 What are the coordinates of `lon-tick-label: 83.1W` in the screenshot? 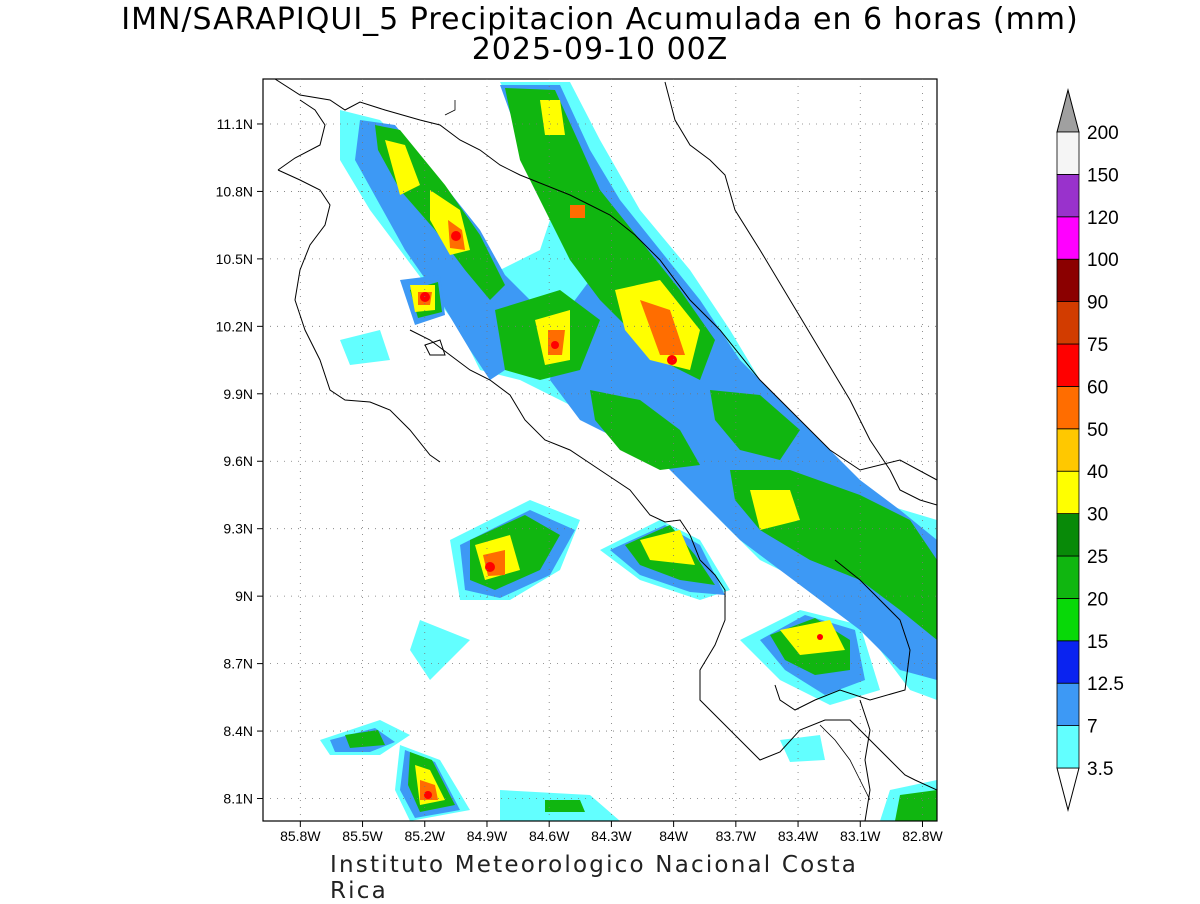 It's located at (860, 836).